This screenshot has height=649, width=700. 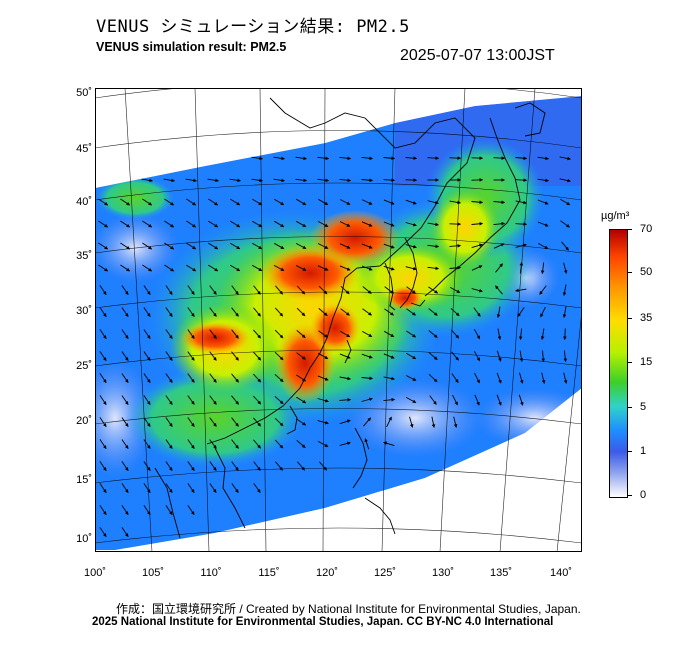 I want to click on lon-label: 120˚, so click(x=327, y=573).